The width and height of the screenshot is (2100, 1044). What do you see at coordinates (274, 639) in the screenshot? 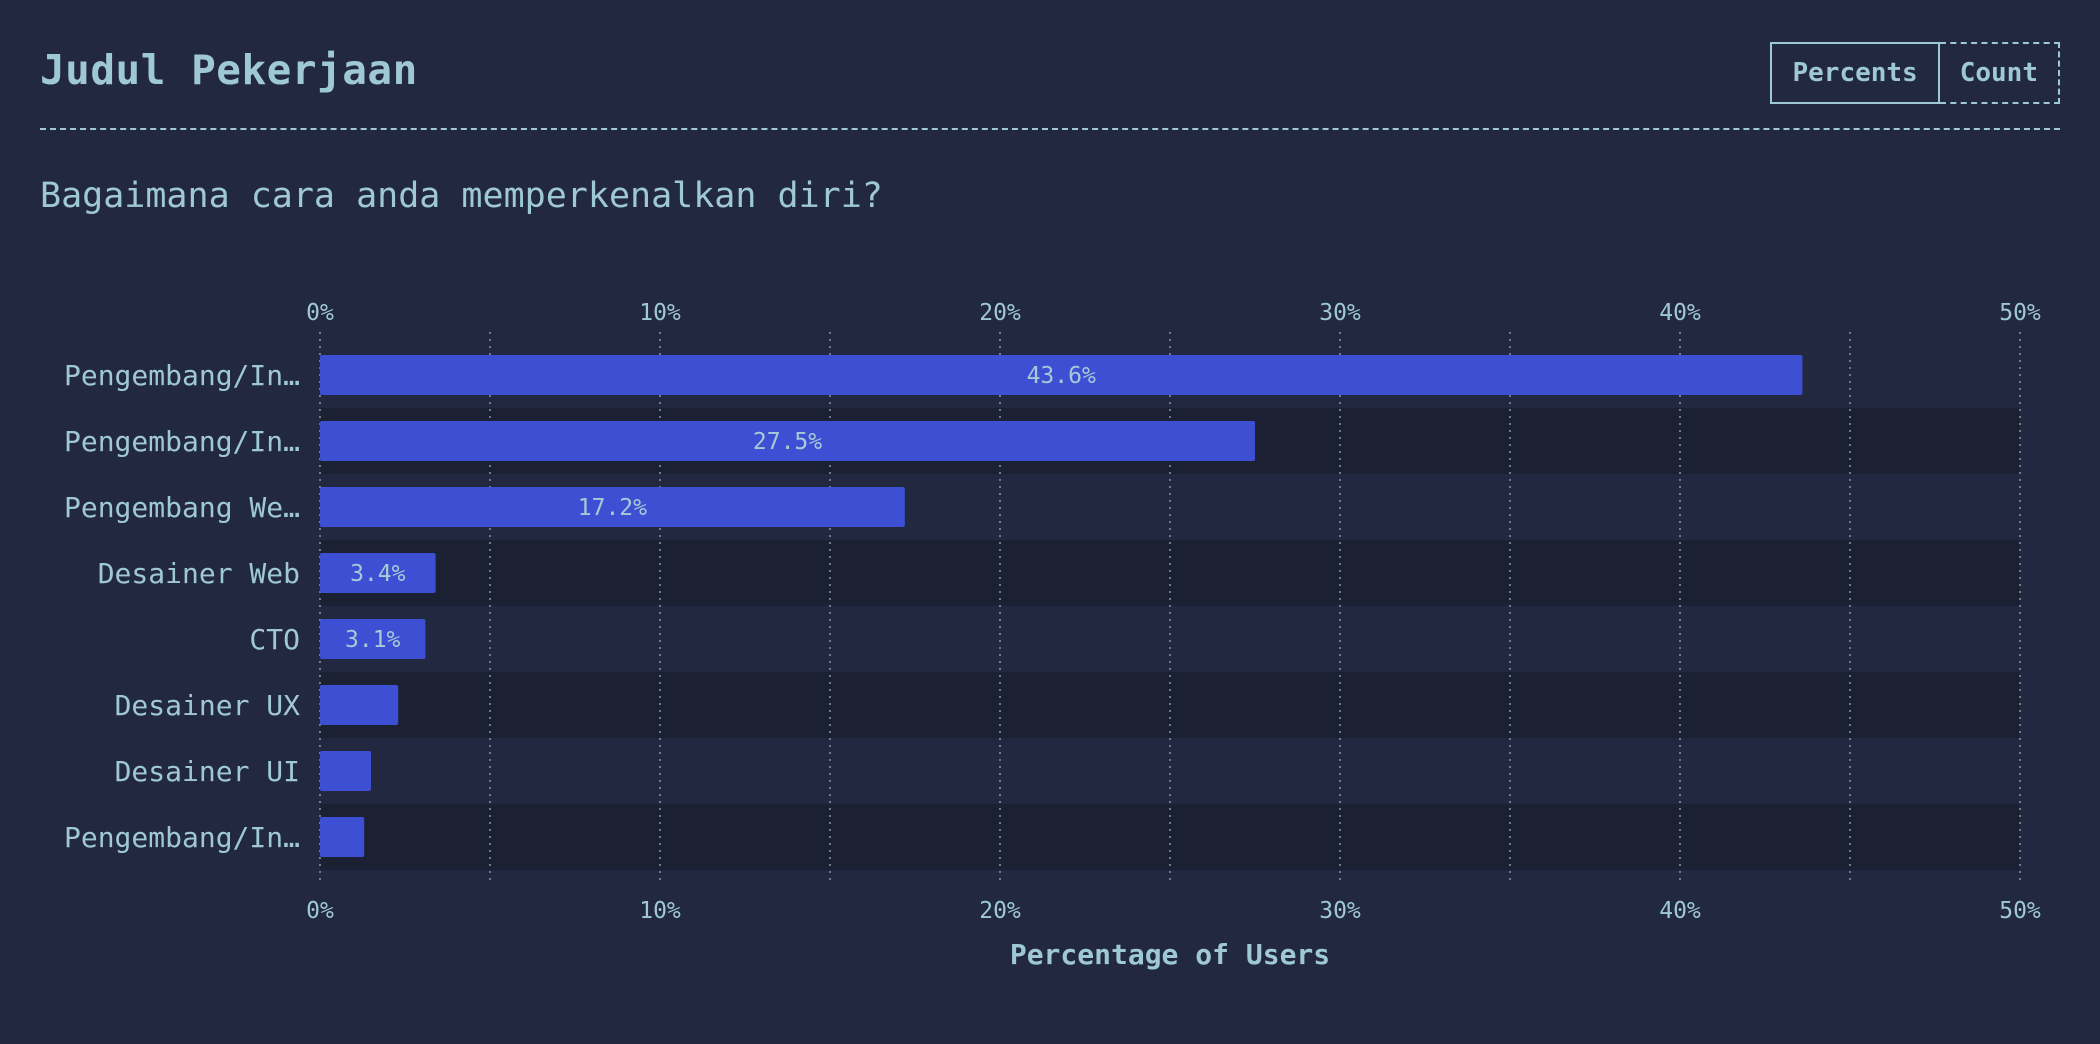
I see `category-label: CTO` at bounding box center [274, 639].